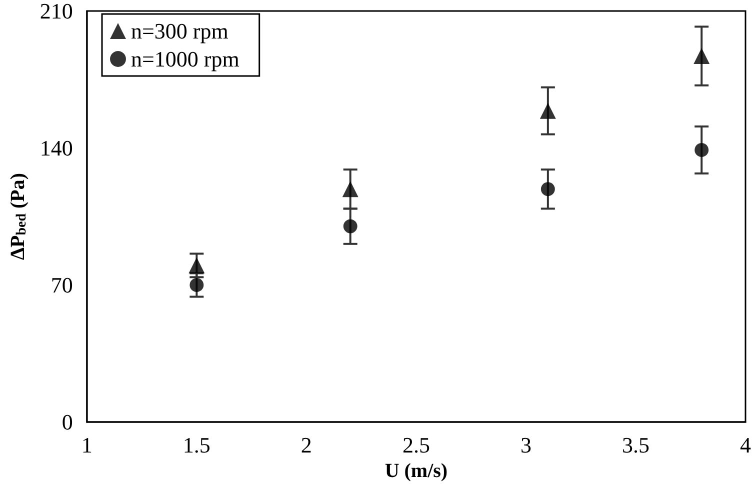 The height and width of the screenshot is (499, 754). I want to click on y-tick-label: 140, so click(56, 148).